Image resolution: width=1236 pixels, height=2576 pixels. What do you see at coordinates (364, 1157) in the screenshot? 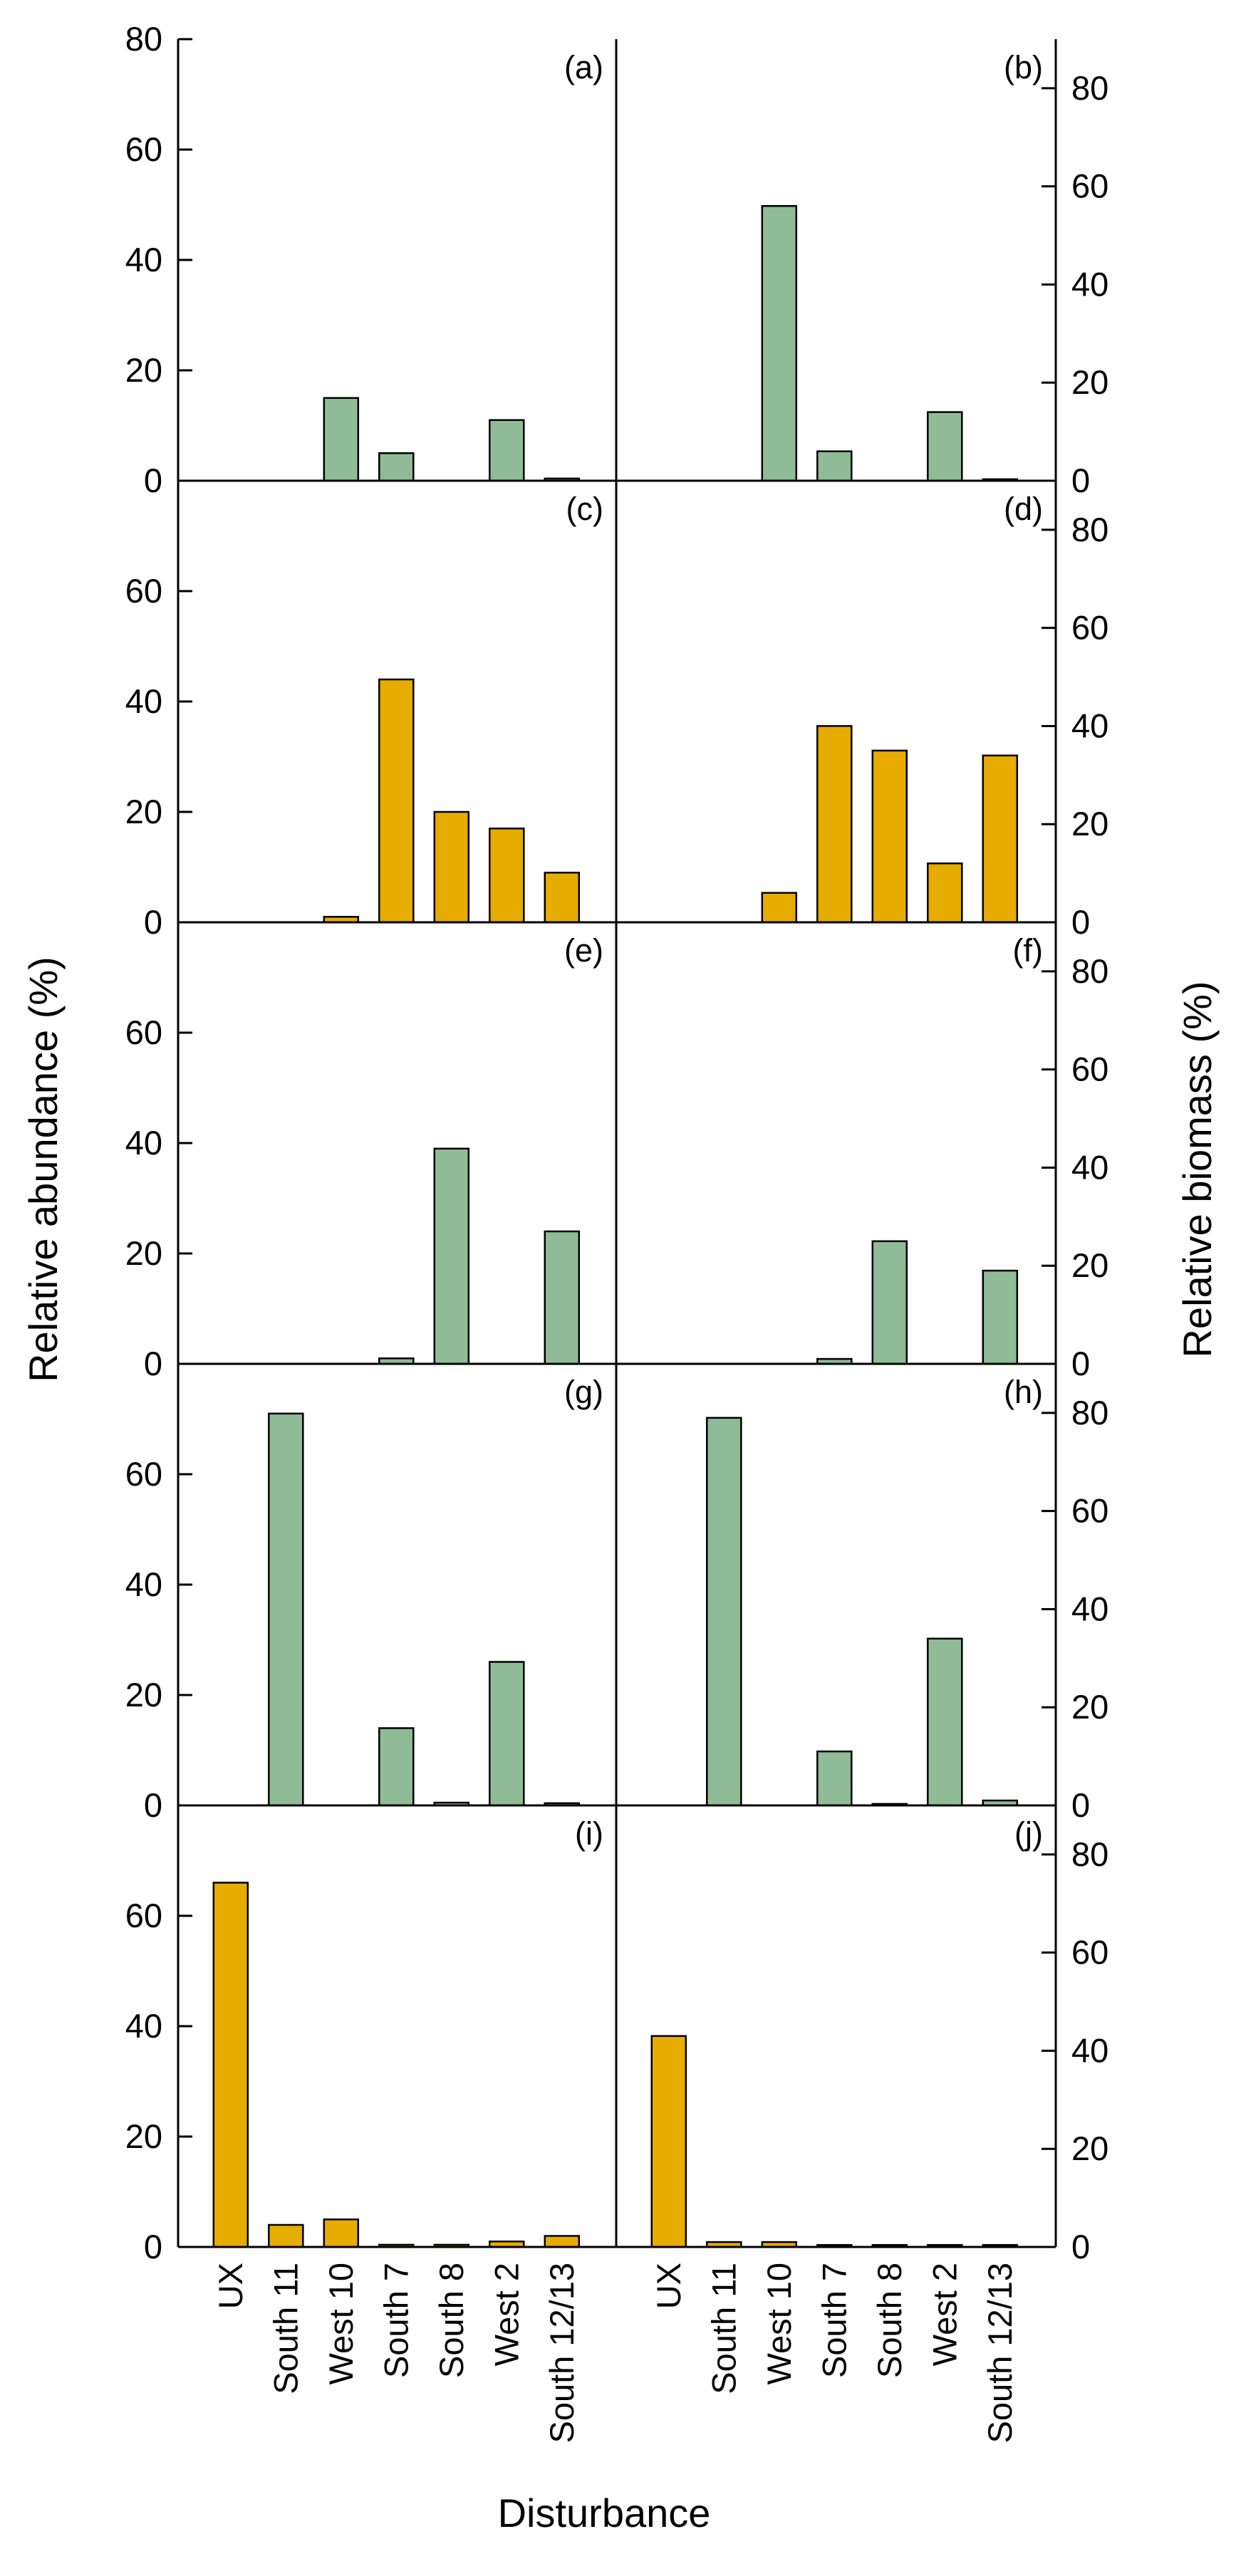
I see `panel-e: (e) 0 20 40 60` at bounding box center [364, 1157].